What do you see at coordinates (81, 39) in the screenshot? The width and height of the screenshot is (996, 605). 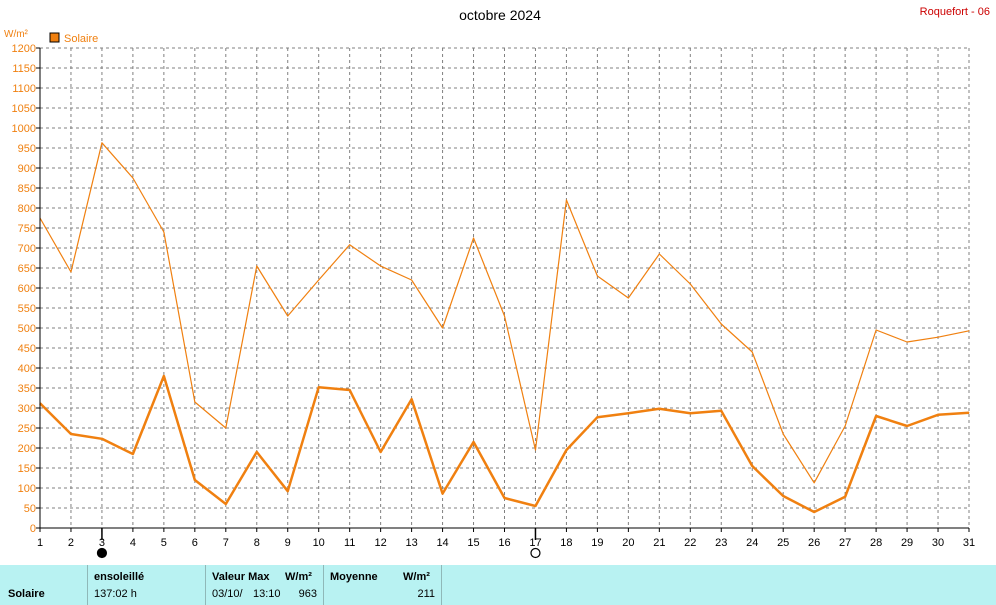 I see `legend-label: Solaire` at bounding box center [81, 39].